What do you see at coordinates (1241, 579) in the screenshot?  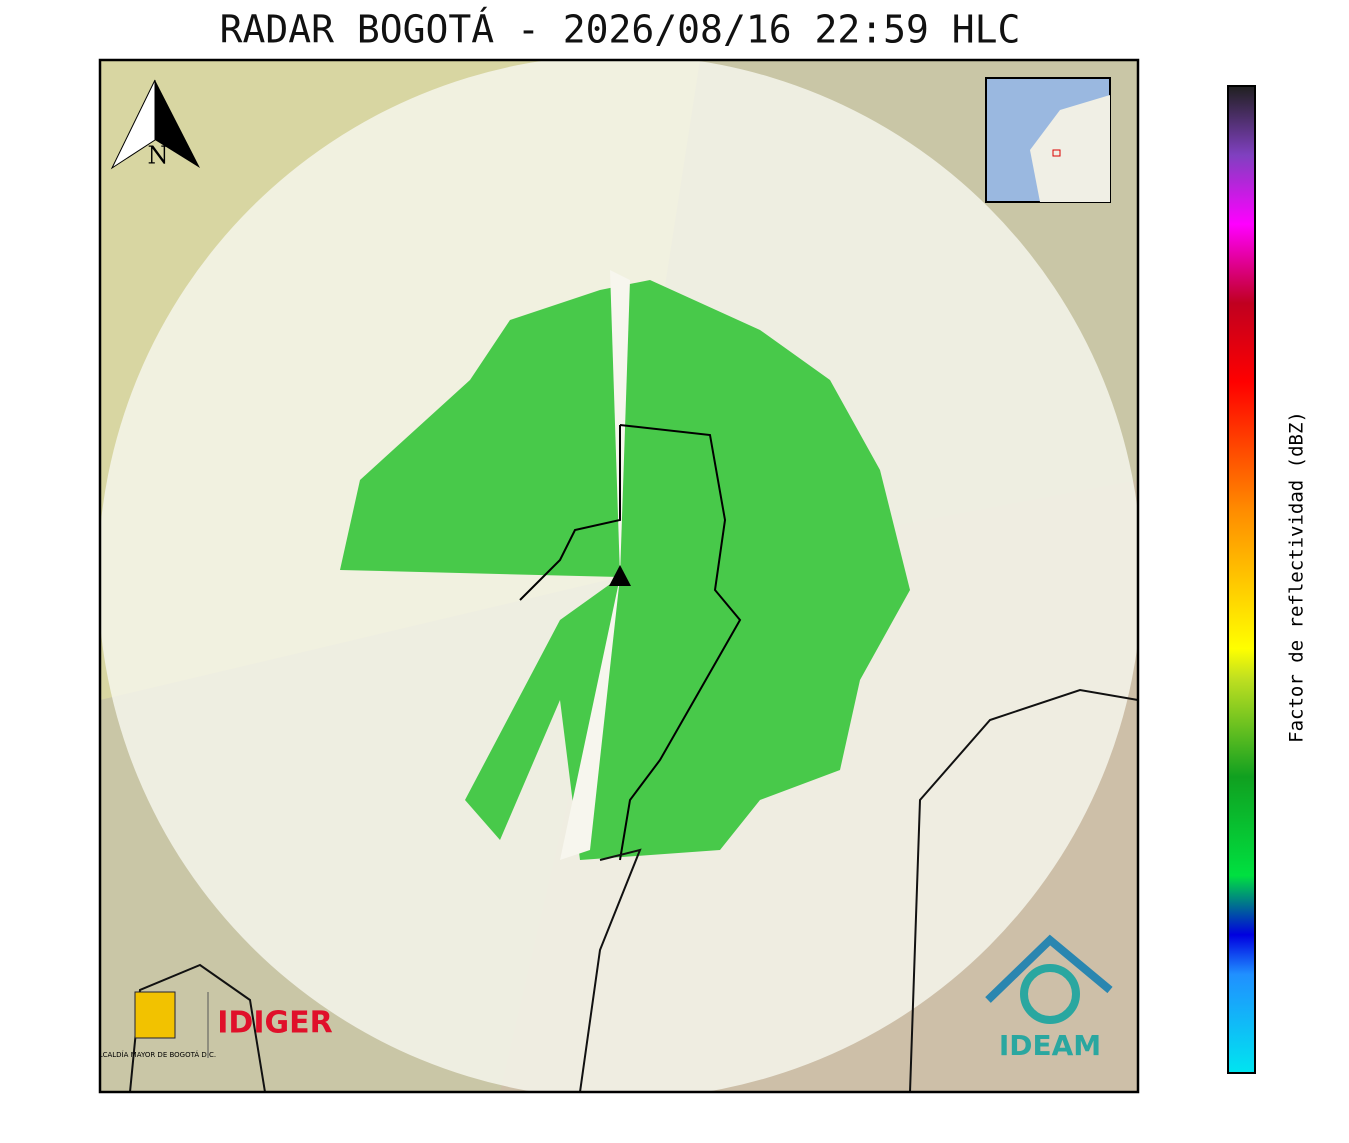 I see `colorbar` at bounding box center [1241, 579].